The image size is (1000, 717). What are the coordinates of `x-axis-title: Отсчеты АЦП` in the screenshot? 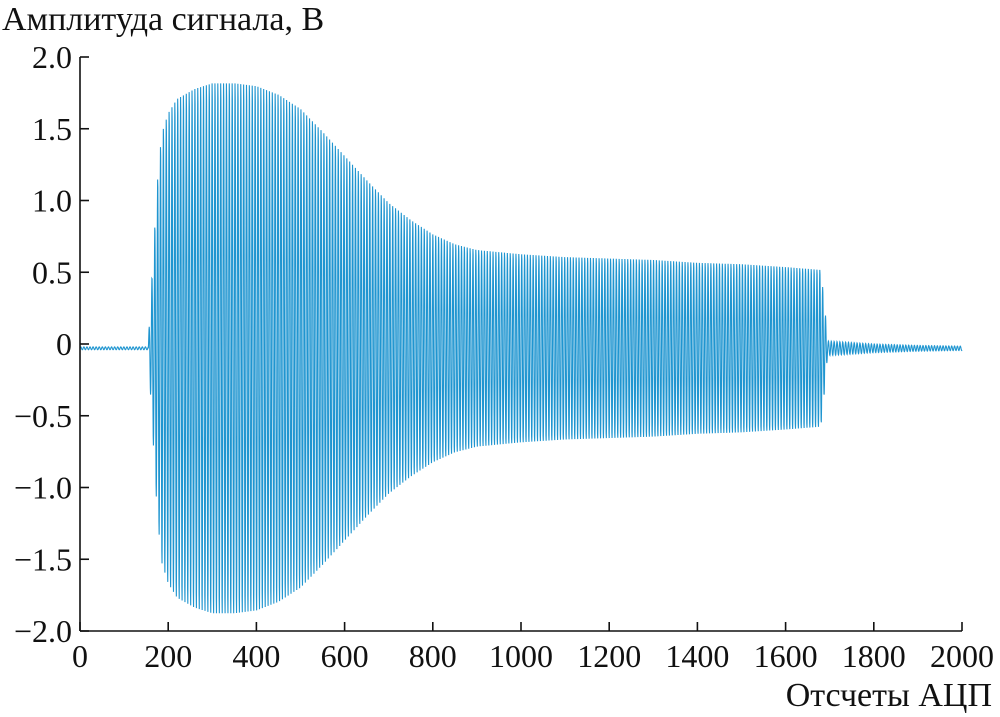 It's located at (889, 695).